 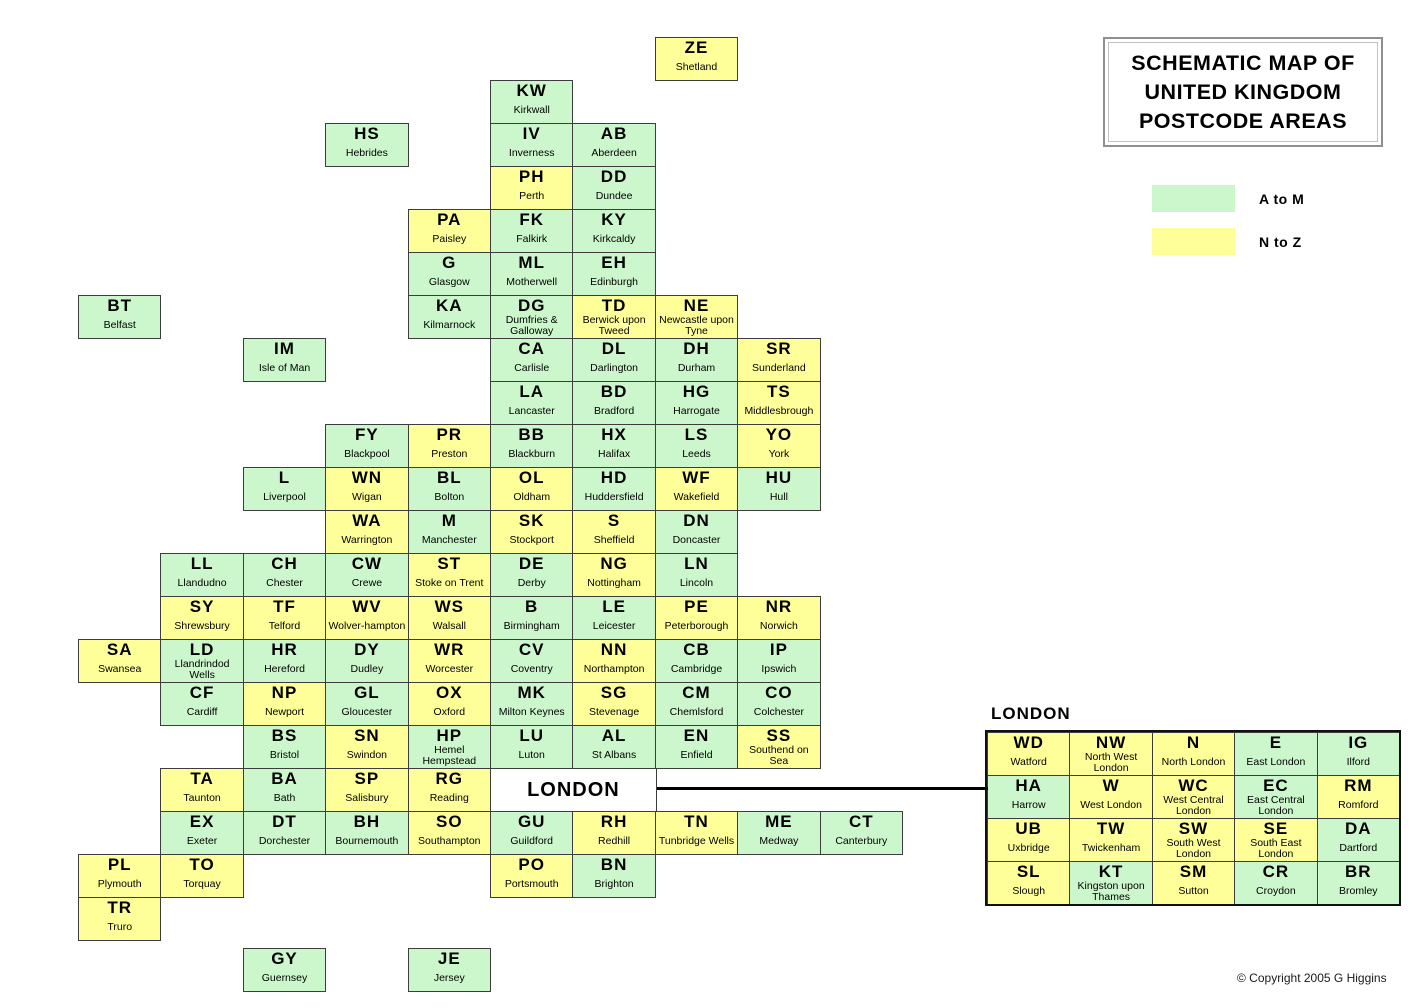 What do you see at coordinates (120, 927) in the screenshot?
I see `postcode-place-name: Truro` at bounding box center [120, 927].